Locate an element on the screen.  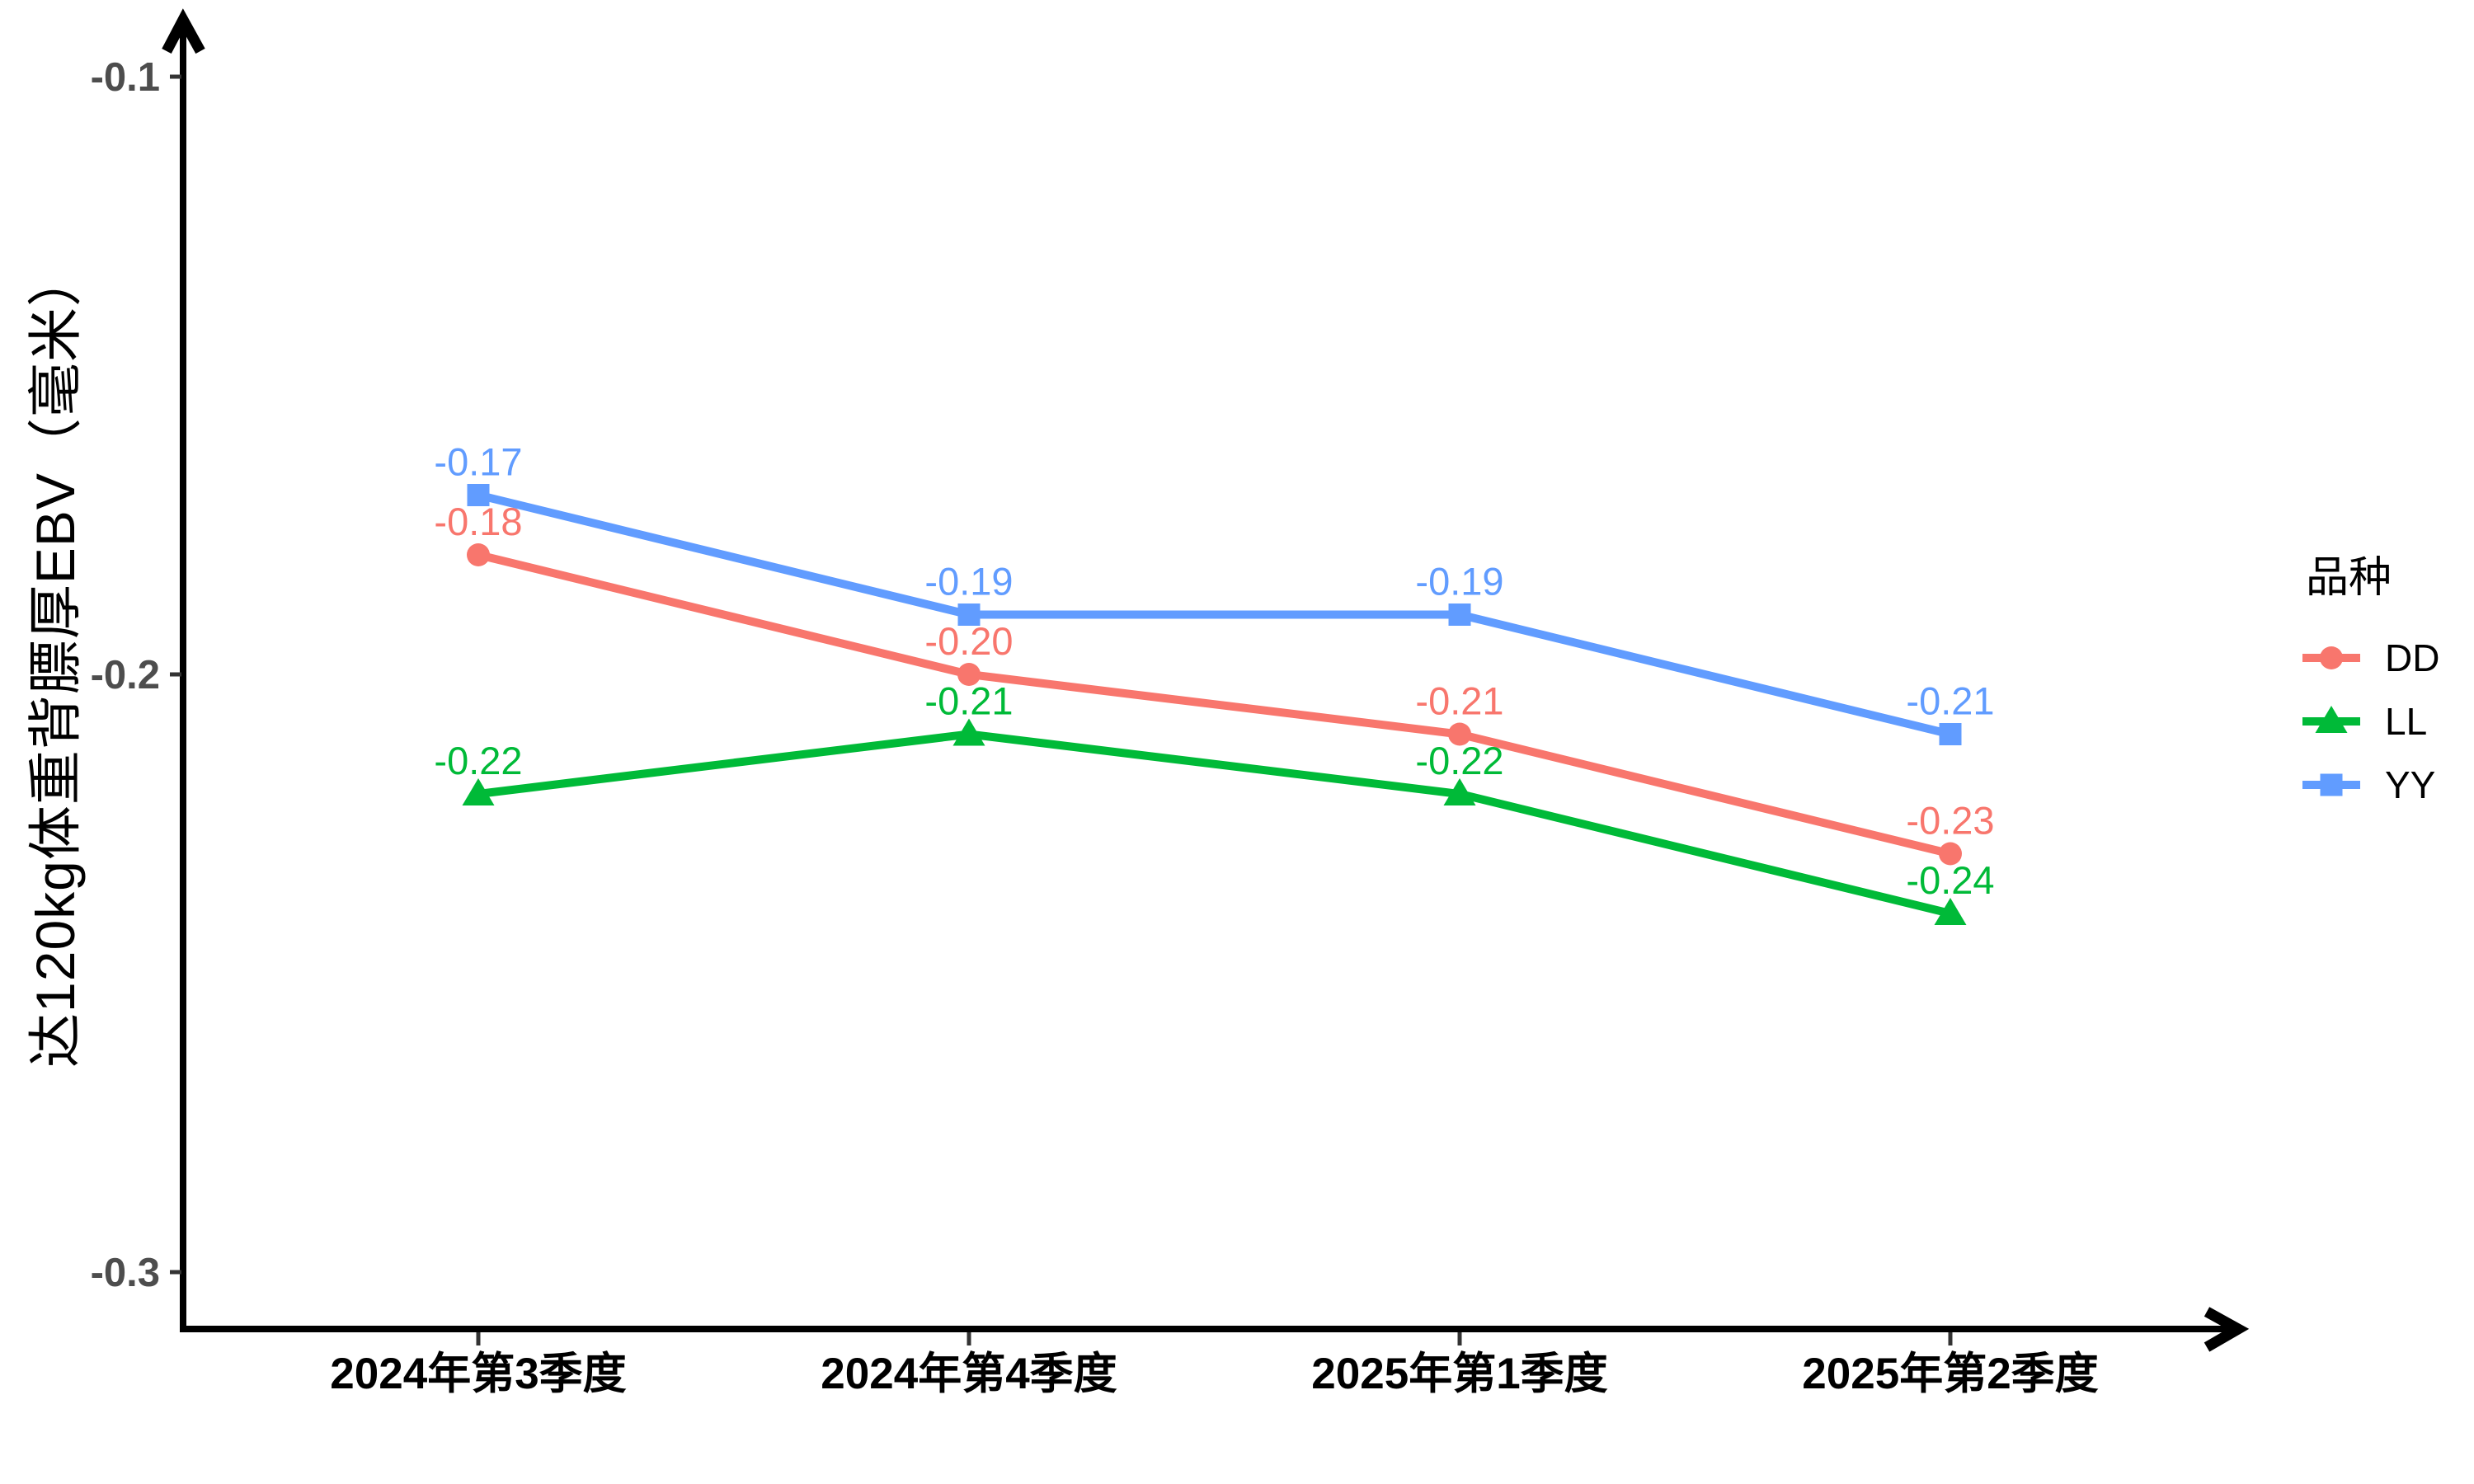
point-label-YY-3: -0.21 is located at coordinates (1950, 701).